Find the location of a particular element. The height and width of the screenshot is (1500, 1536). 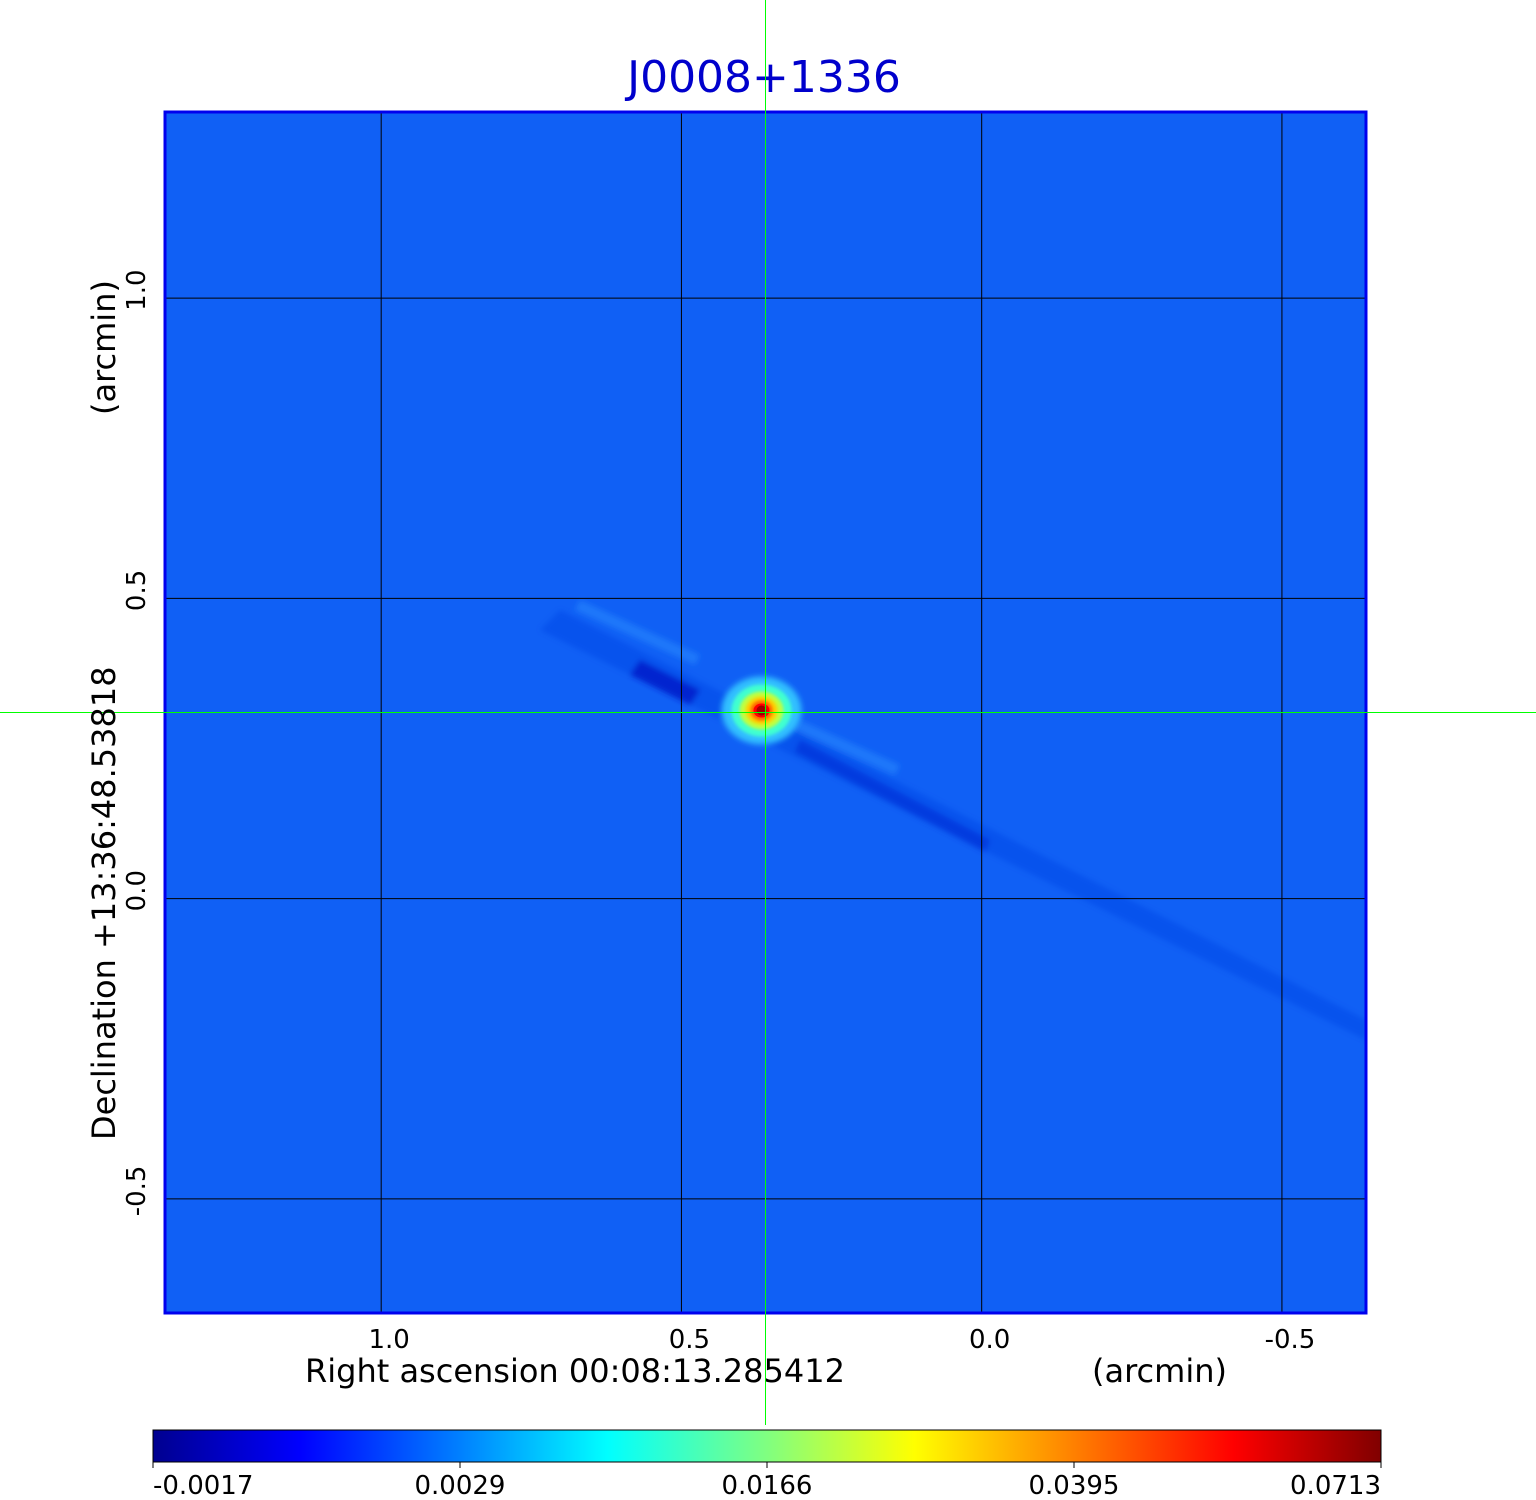

x-axis-unit: (arcmin) is located at coordinates (1159, 1371).